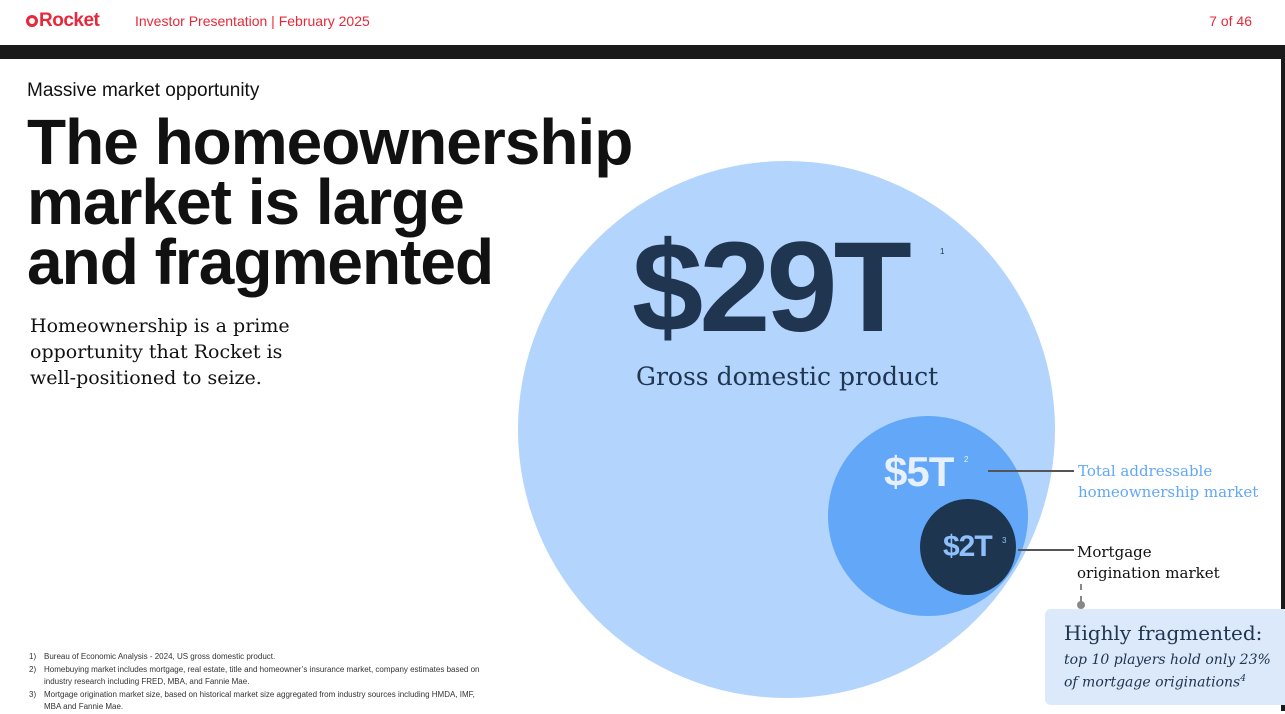  What do you see at coordinates (252, 21) in the screenshot?
I see `presentation-title: Investor Presentation | February 2025` at bounding box center [252, 21].